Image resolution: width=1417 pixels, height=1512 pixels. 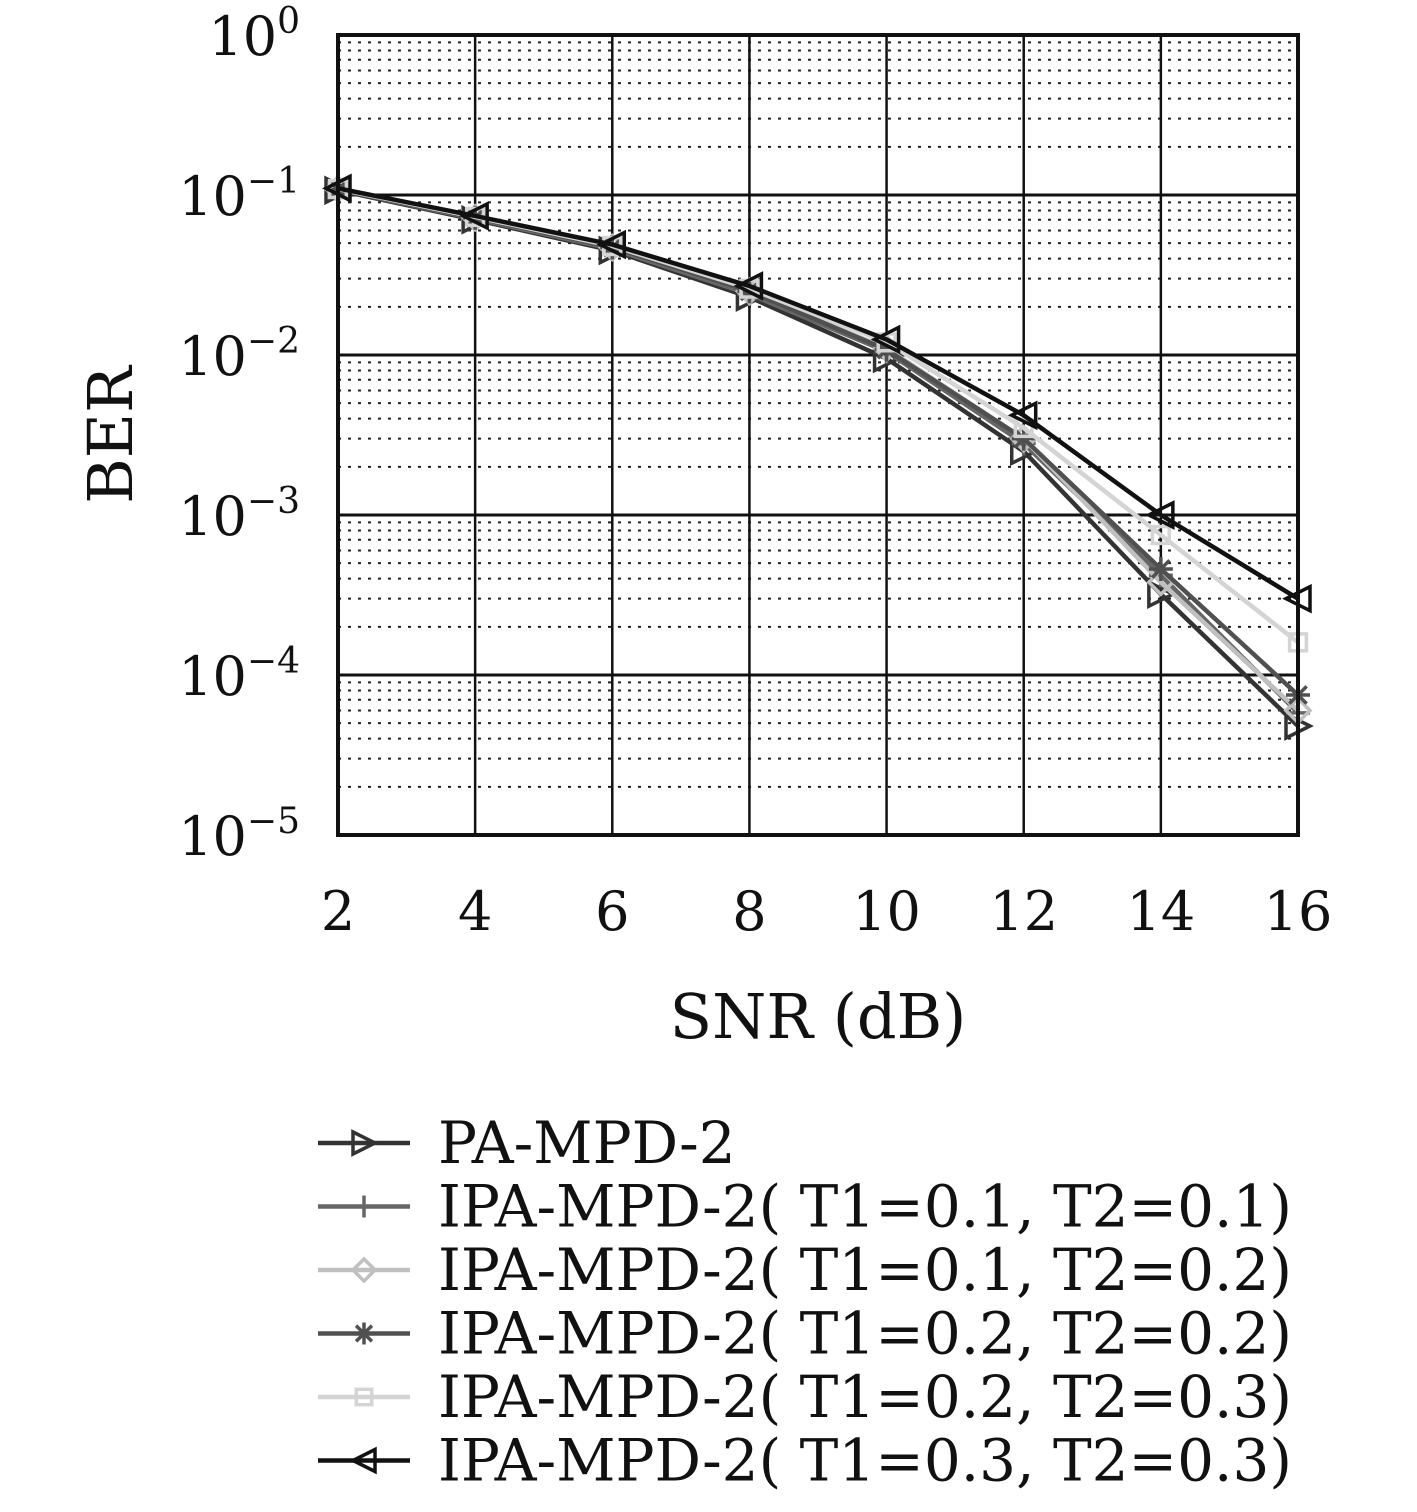 I want to click on legend-item-6: IPA-MPD-2( T1=0.3, T2=0.3), so click(x=805, y=1461).